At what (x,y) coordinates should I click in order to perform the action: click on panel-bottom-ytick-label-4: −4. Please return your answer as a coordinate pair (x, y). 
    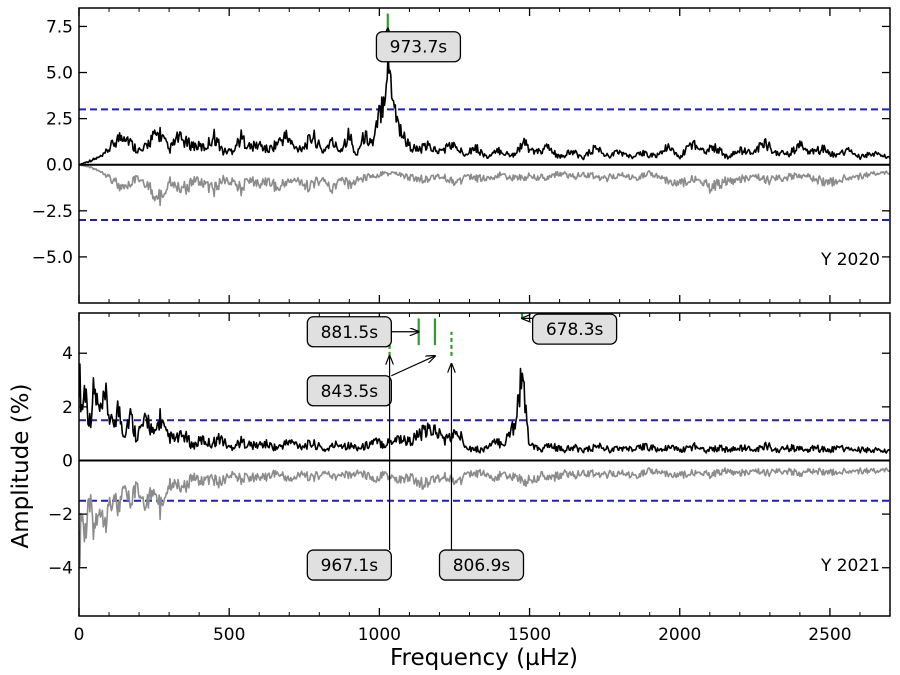
    Looking at the image, I should click on (60, 569).